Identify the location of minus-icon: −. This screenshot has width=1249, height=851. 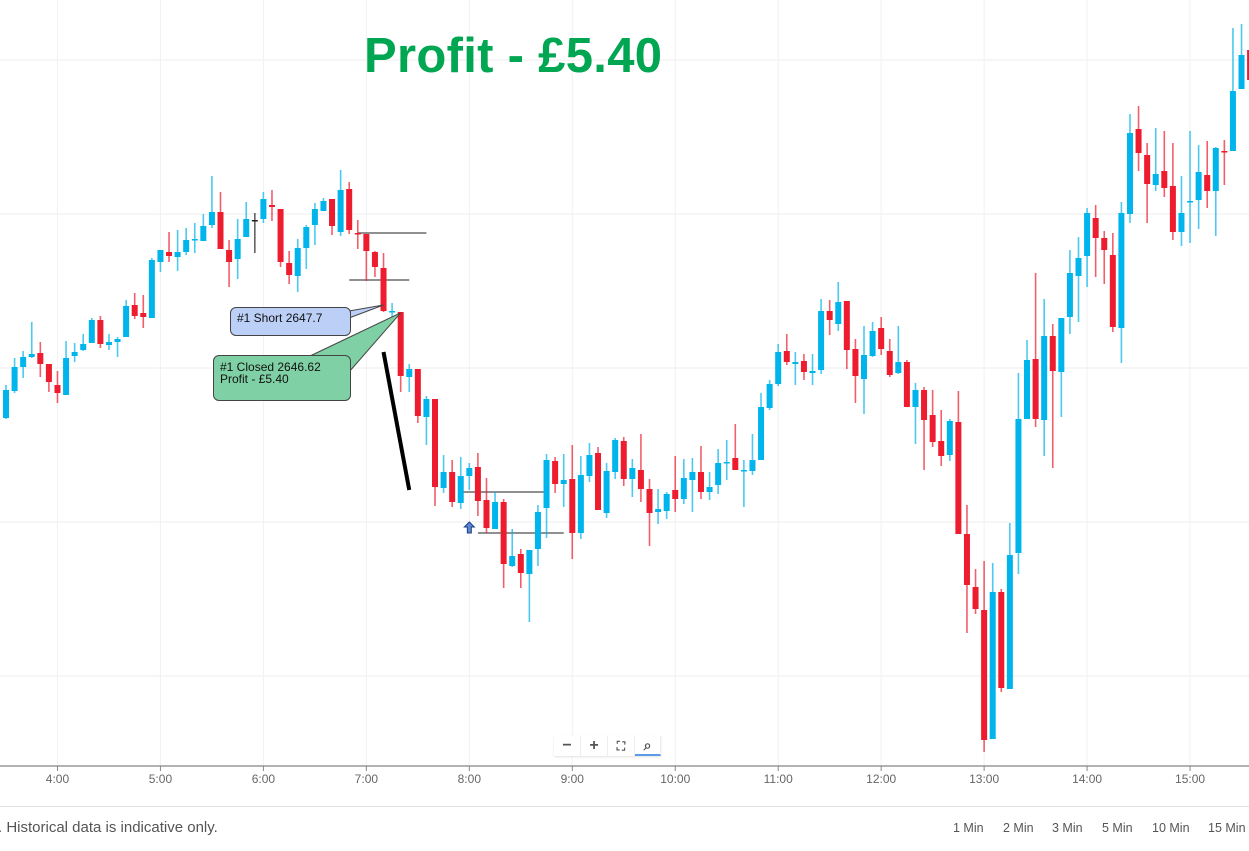
(567, 745).